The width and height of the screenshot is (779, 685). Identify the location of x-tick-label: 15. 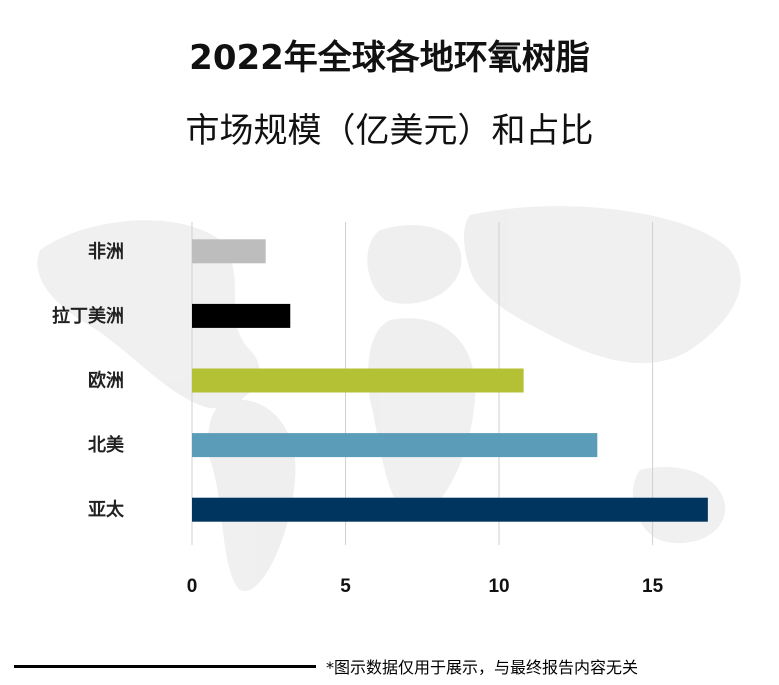
(653, 586).